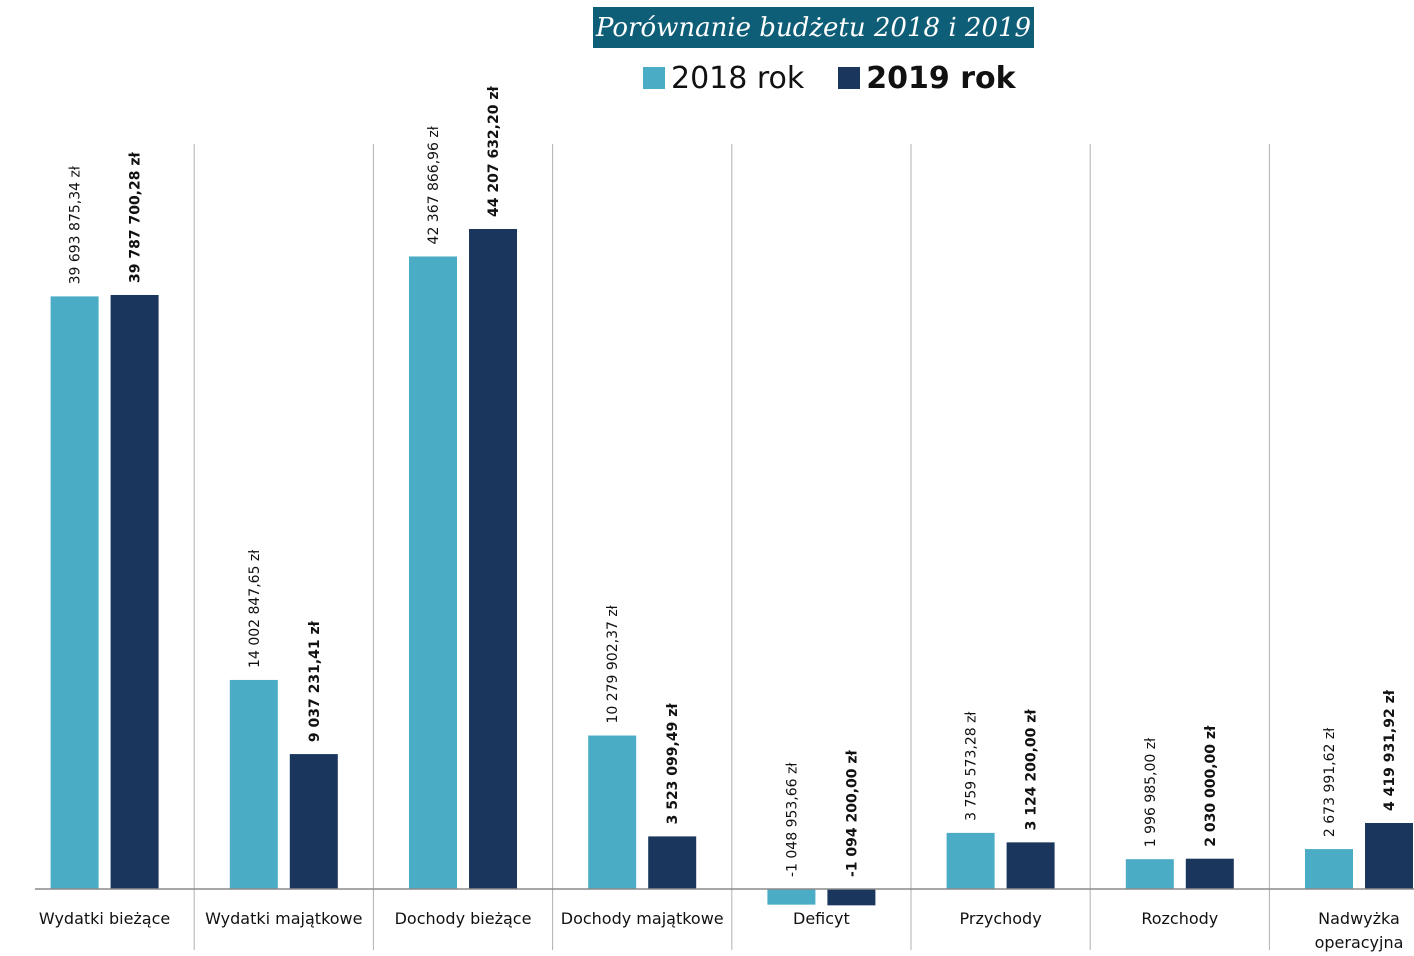  I want to click on data-label-2019: 44 207 632,20 zł, so click(494, 151).